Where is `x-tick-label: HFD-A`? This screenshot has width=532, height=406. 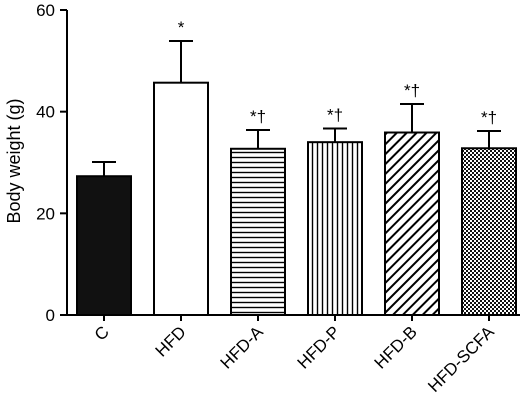
x-tick-label: HFD-A is located at coordinates (242, 347).